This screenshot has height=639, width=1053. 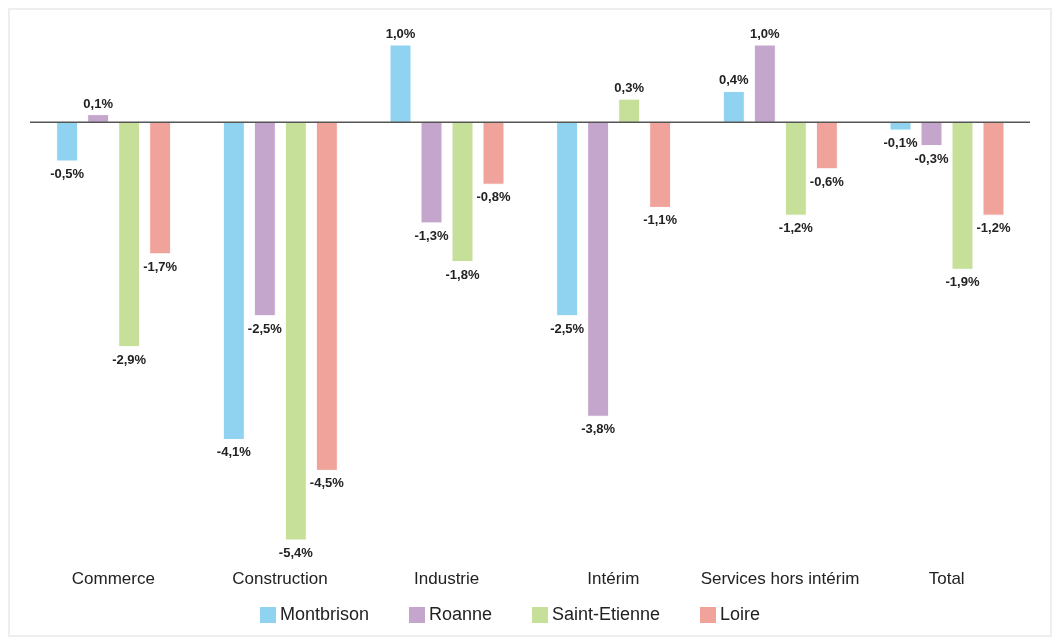 What do you see at coordinates (613, 579) in the screenshot?
I see `x-tick-label: Intérim` at bounding box center [613, 579].